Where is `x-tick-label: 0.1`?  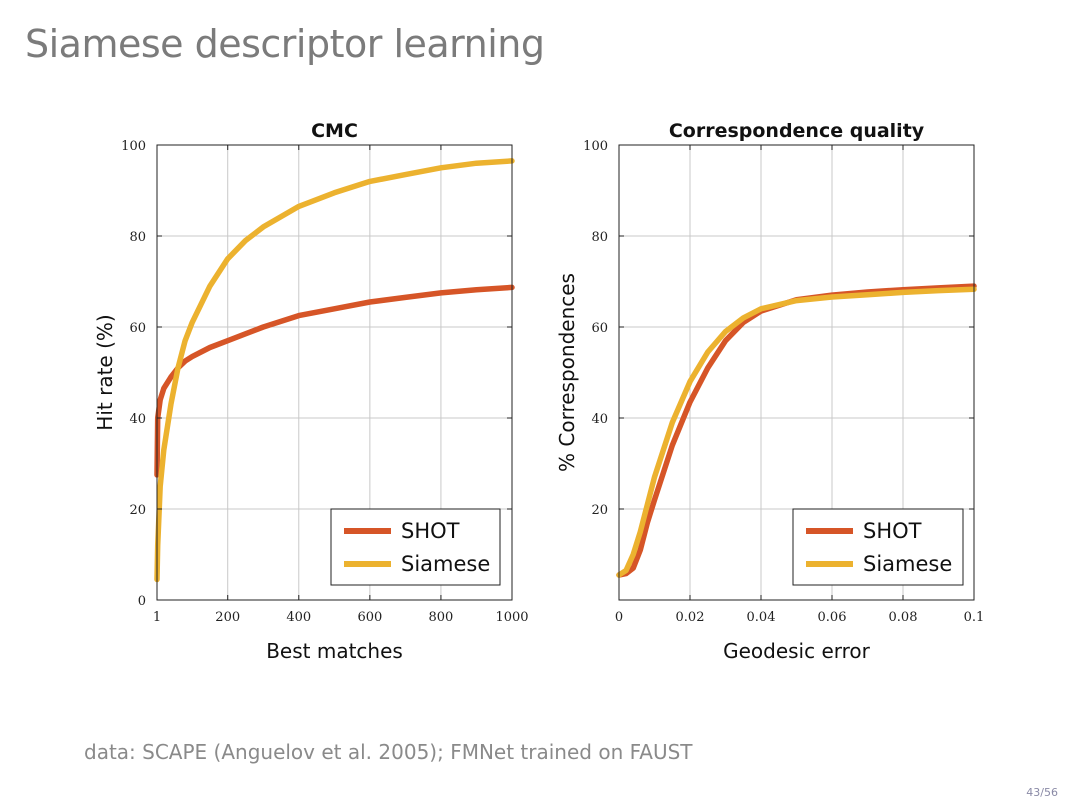 x-tick-label: 0.1 is located at coordinates (974, 617).